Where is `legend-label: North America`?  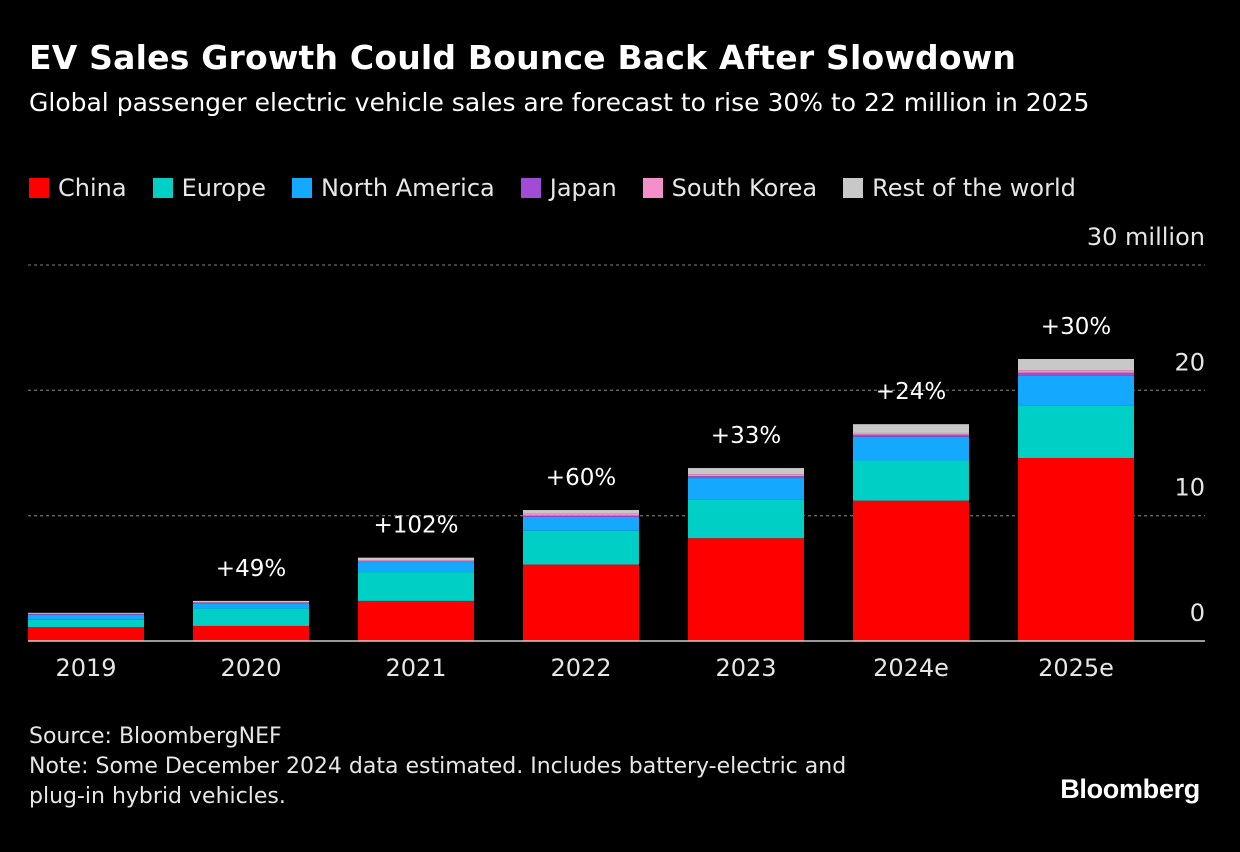 legend-label: North America is located at coordinates (407, 188).